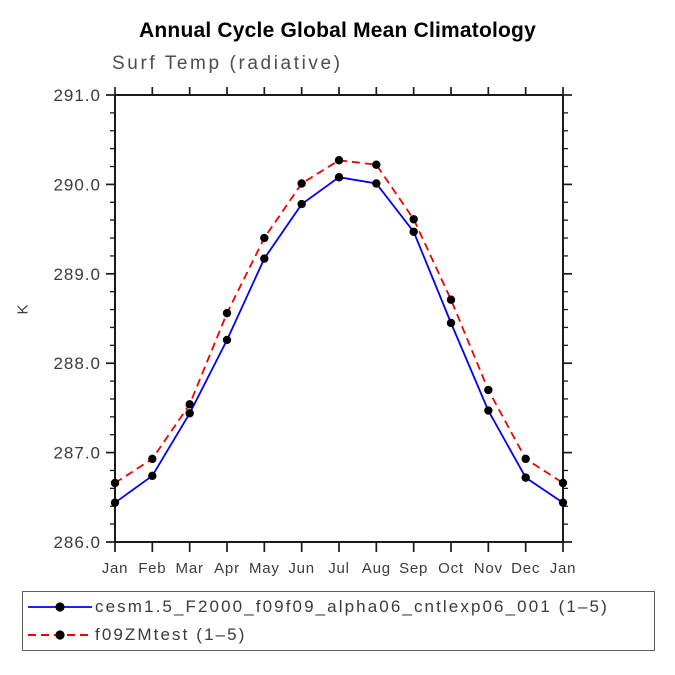 Image resolution: width=675 pixels, height=675 pixels. What do you see at coordinates (301, 568) in the screenshot?
I see `x-tick-label: Jun` at bounding box center [301, 568].